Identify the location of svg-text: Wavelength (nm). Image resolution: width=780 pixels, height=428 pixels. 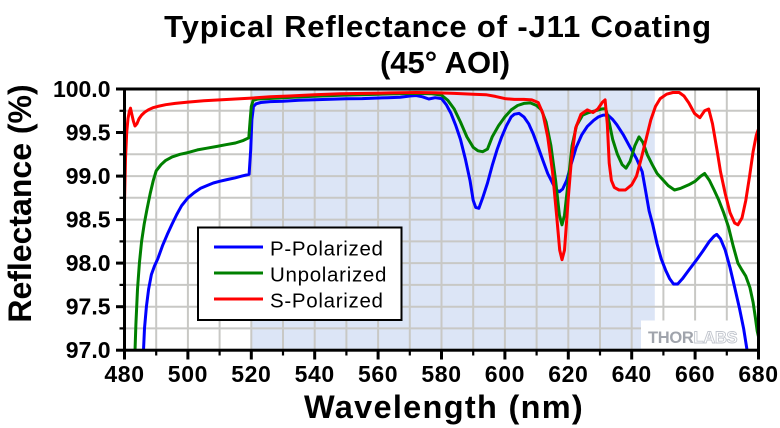
(444, 407).